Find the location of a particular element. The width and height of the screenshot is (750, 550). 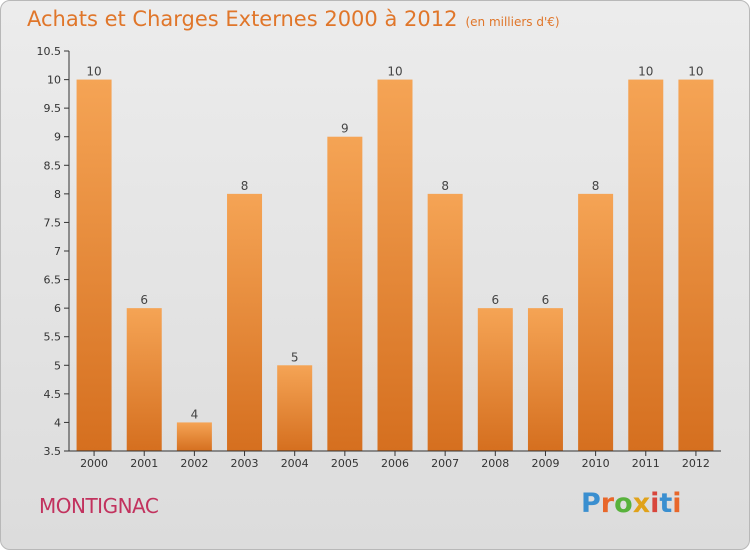

x-tick-label: 2001 is located at coordinates (144, 463).